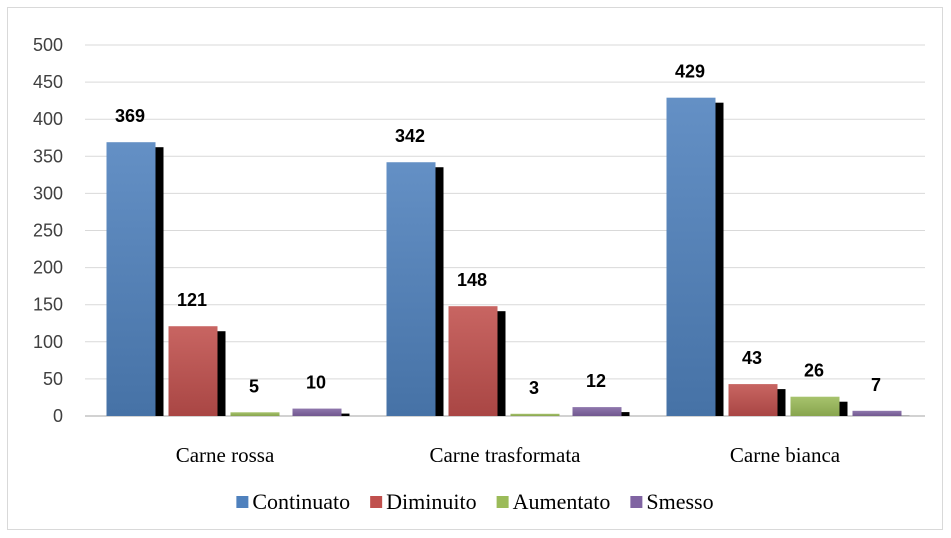 This screenshot has height=538, width=951. What do you see at coordinates (690, 72) in the screenshot?
I see `data-label-continuato-carne-bianca: 429` at bounding box center [690, 72].